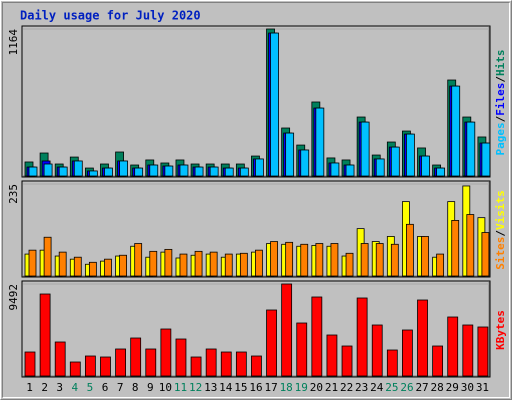 This screenshot has height=400, width=512. Describe the element at coordinates (13, 42) in the screenshot. I see `y-tick-label: 1164` at that location.